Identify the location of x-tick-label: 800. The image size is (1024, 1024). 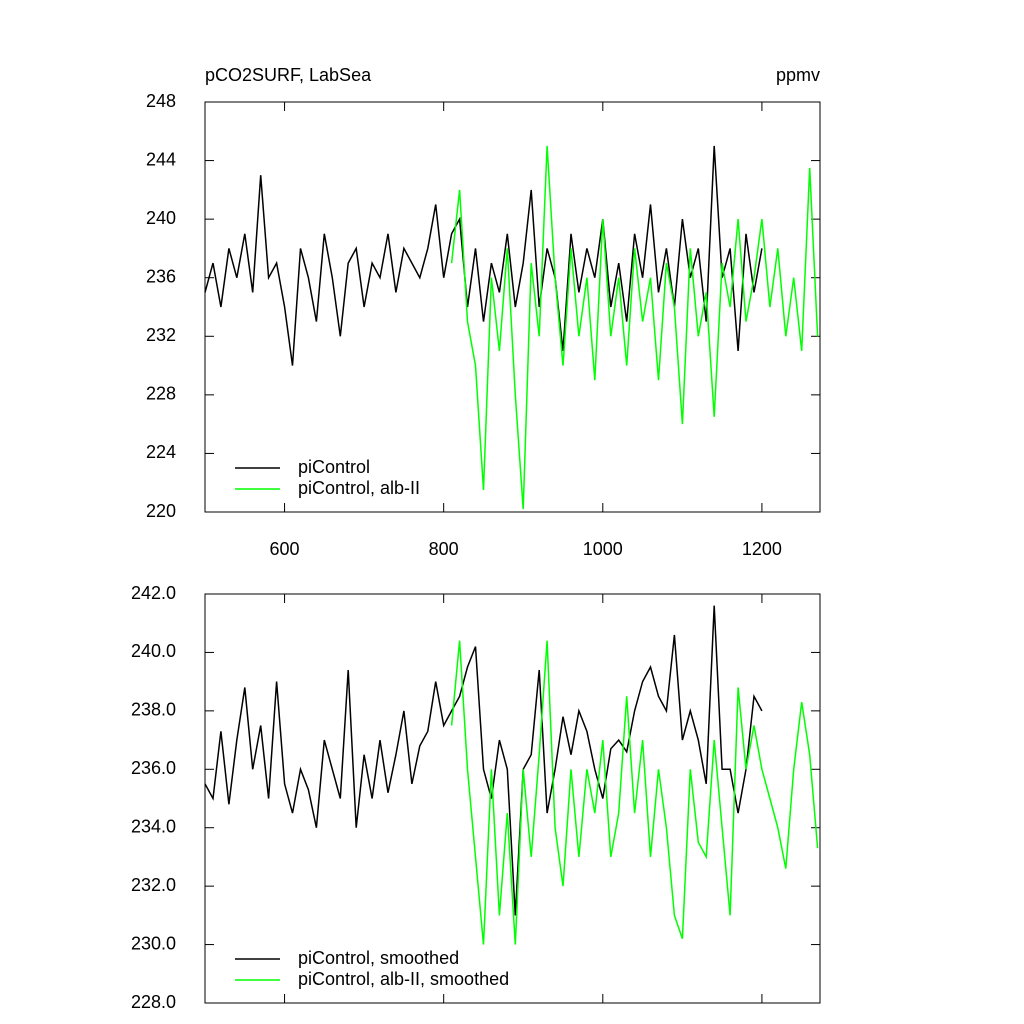
(444, 549).